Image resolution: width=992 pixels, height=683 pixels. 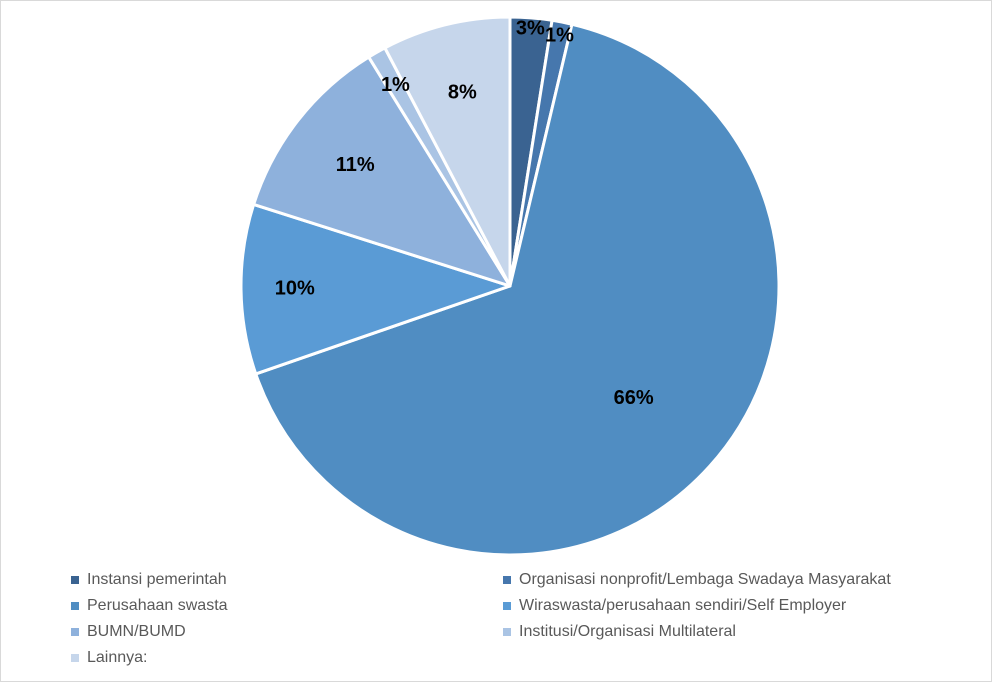 What do you see at coordinates (117, 657) in the screenshot?
I see `legend-label: Lainnya:` at bounding box center [117, 657].